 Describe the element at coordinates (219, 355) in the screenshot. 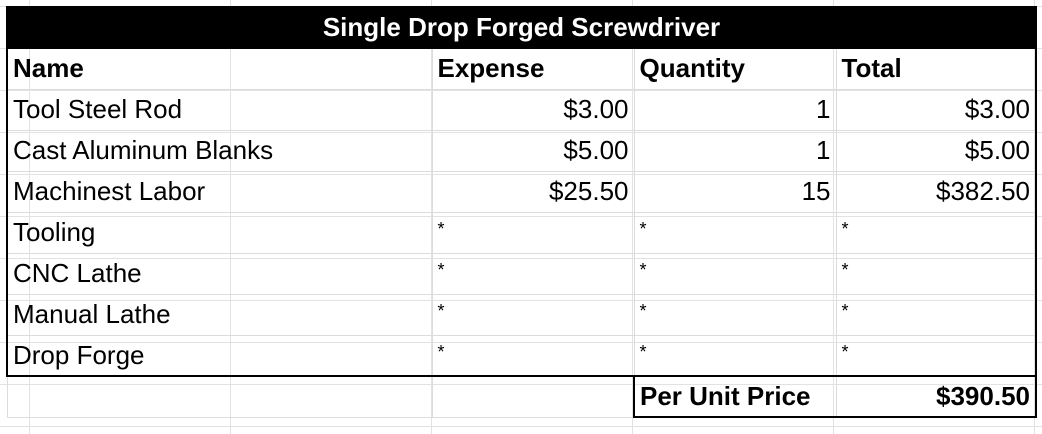

I see `cell-name: Drop Forge` at that location.